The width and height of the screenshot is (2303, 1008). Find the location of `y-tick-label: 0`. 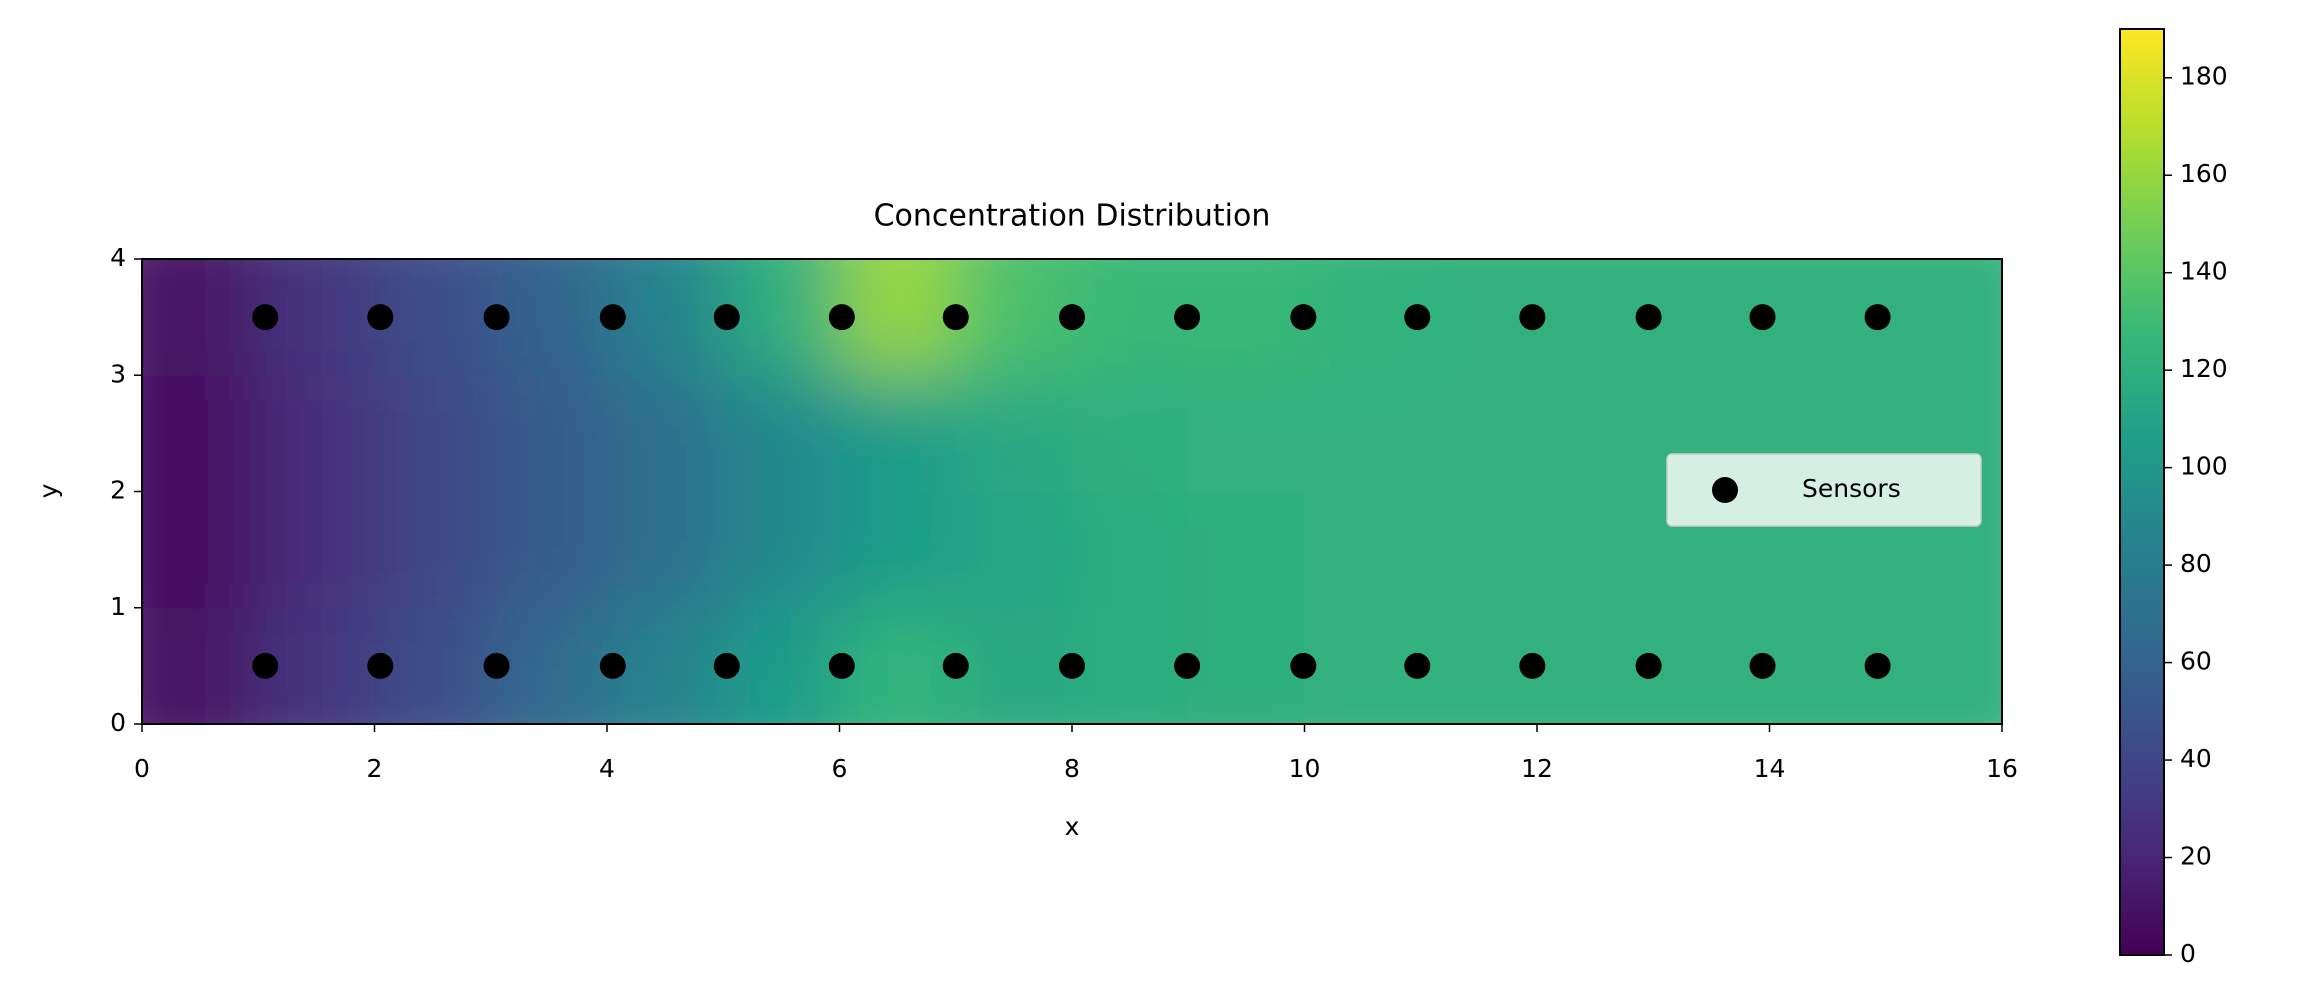

y-tick-label: 0 is located at coordinates (118, 722).